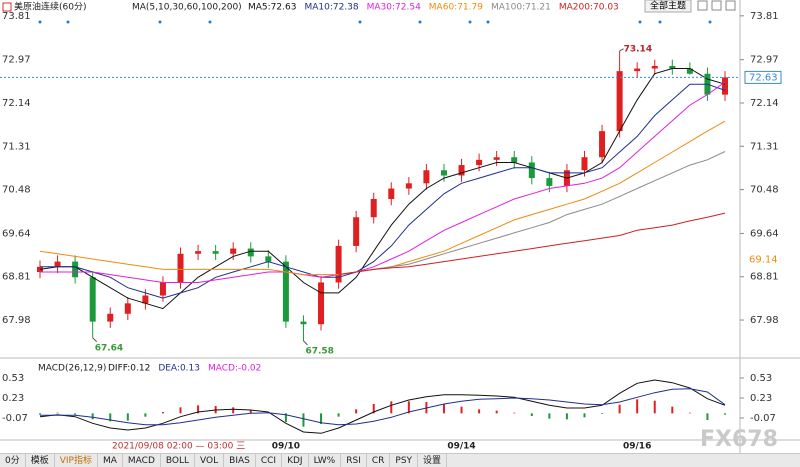 Image resolution: width=800 pixels, height=467 pixels. What do you see at coordinates (325, 460) in the screenshot?
I see `toolbar-item: LW%` at bounding box center [325, 460].